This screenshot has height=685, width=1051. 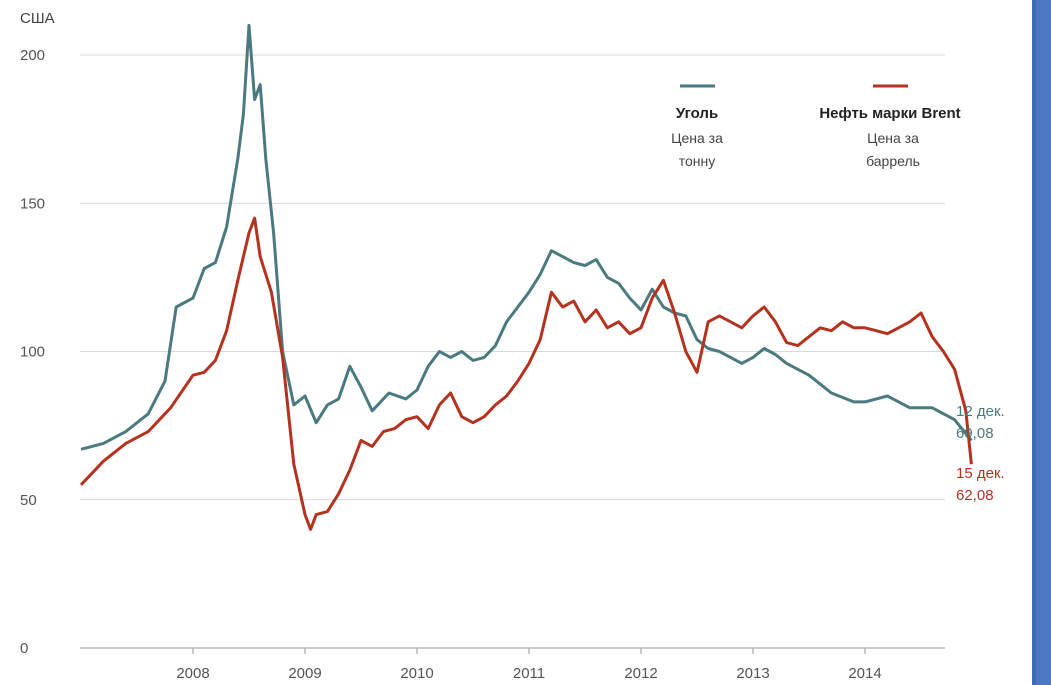 What do you see at coordinates (1034, 342) in the screenshot?
I see `slide-side-band-edge` at bounding box center [1034, 342].